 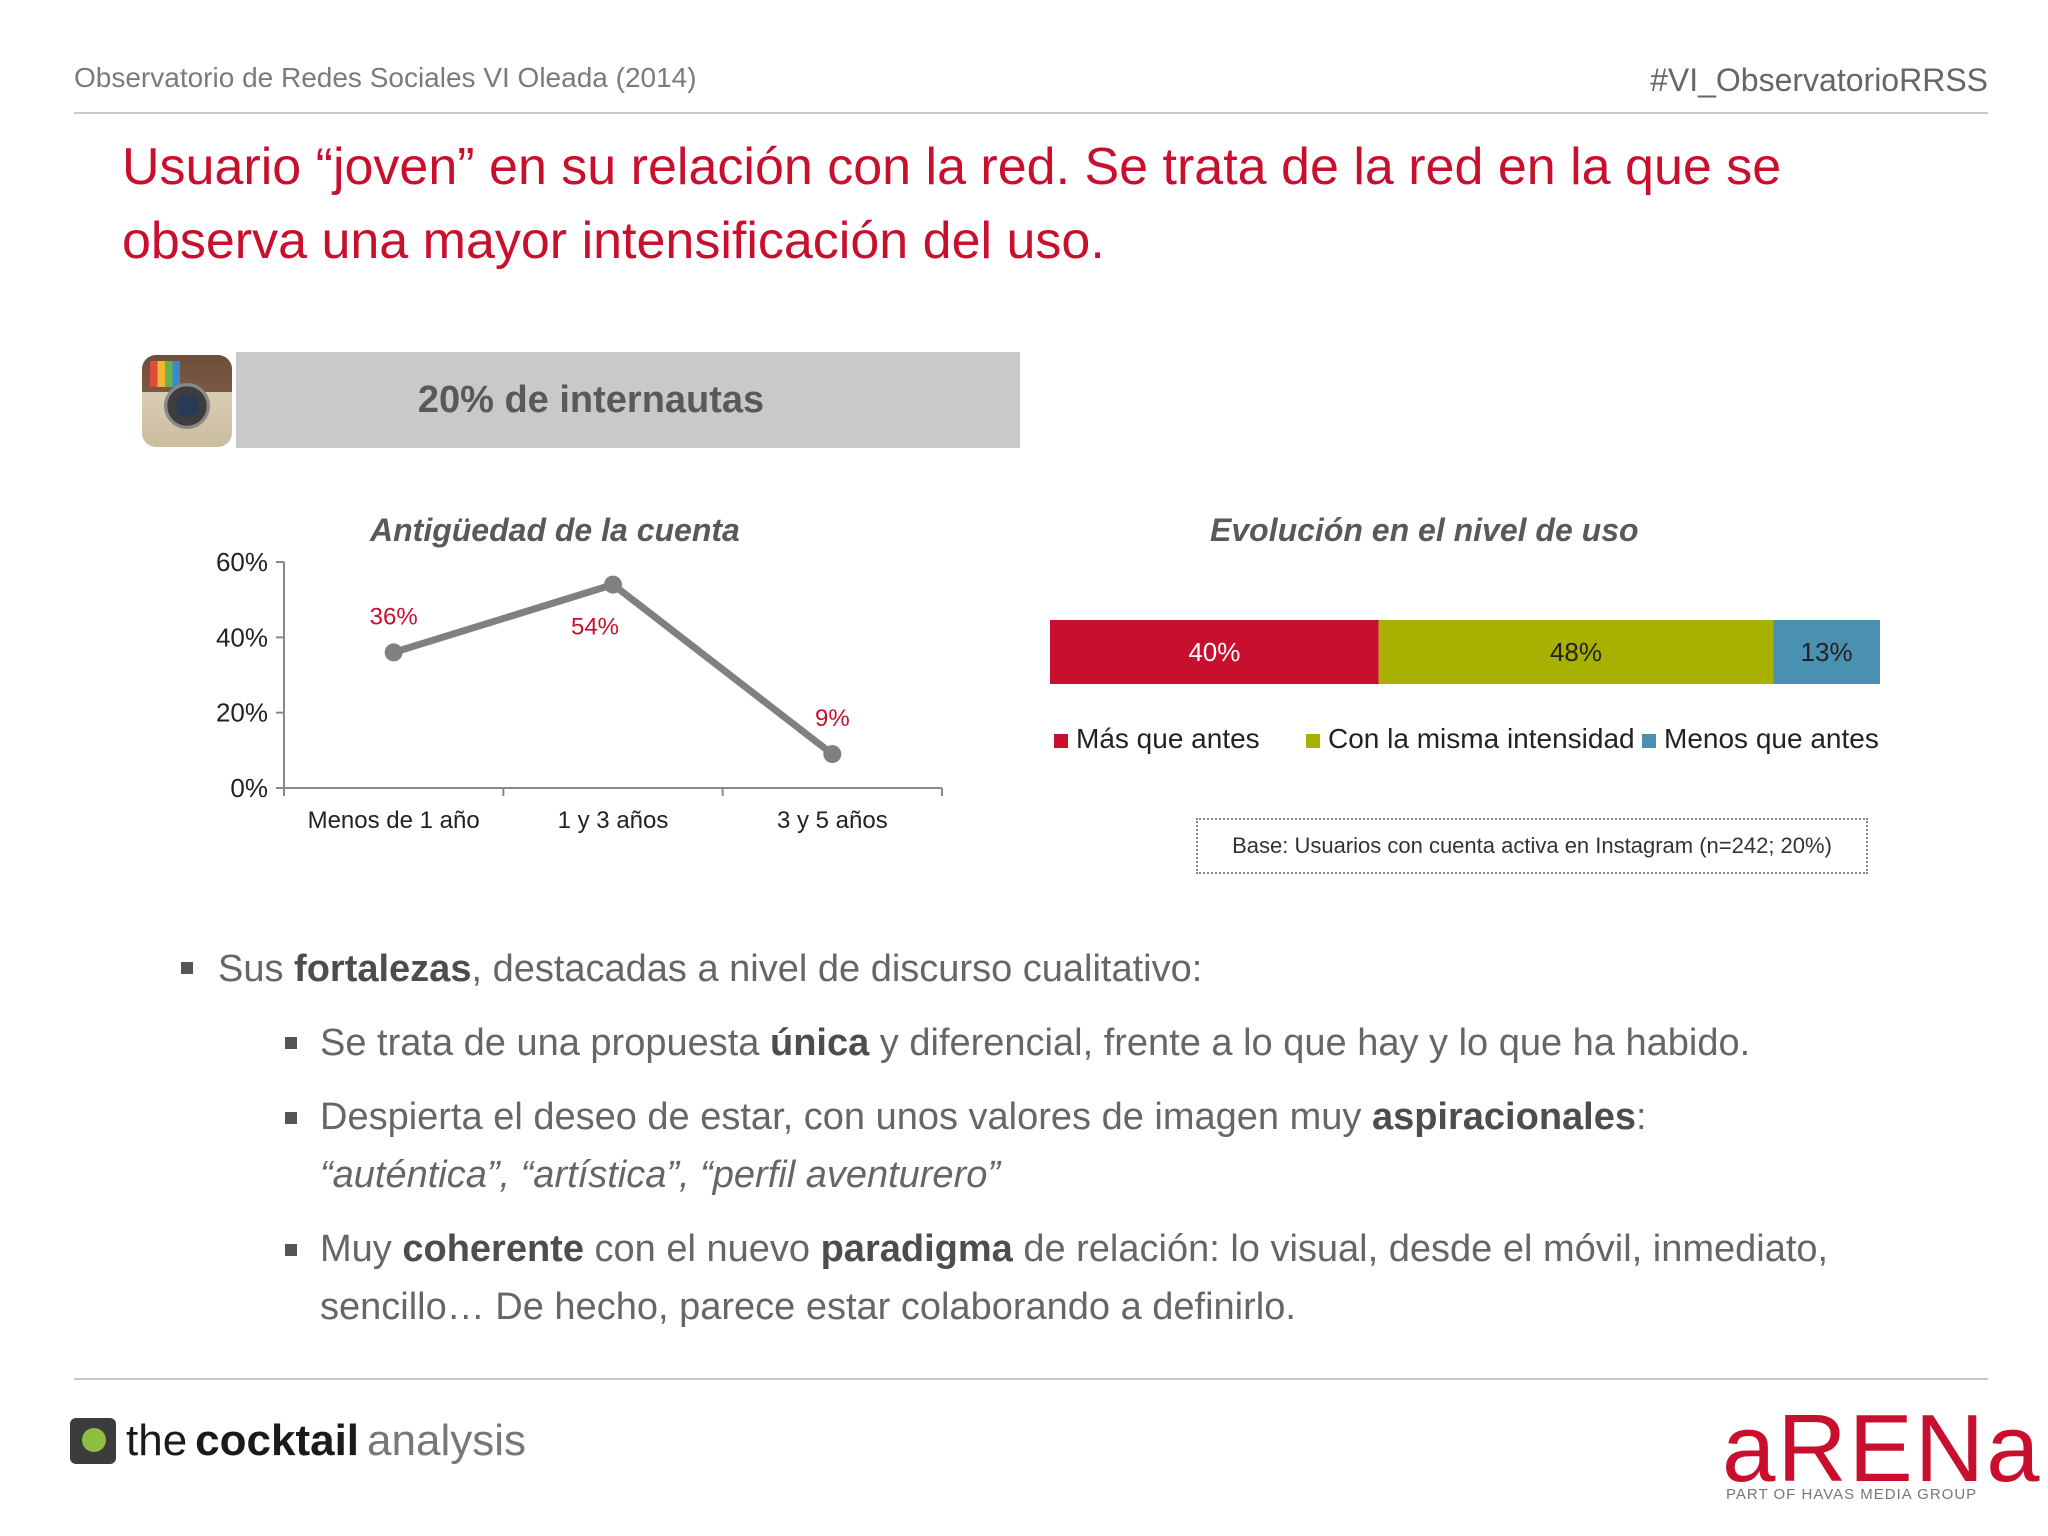 What do you see at coordinates (187, 401) in the screenshot?
I see `instagram-icon` at bounding box center [187, 401].